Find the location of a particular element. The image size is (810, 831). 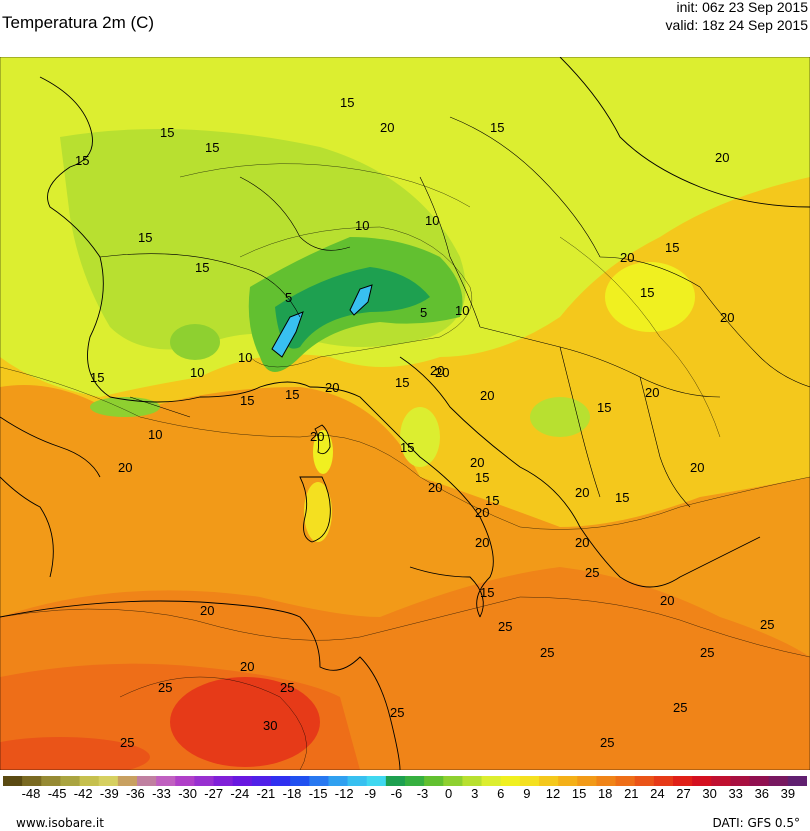

color-scale-label: -3 is located at coordinates (422, 793).